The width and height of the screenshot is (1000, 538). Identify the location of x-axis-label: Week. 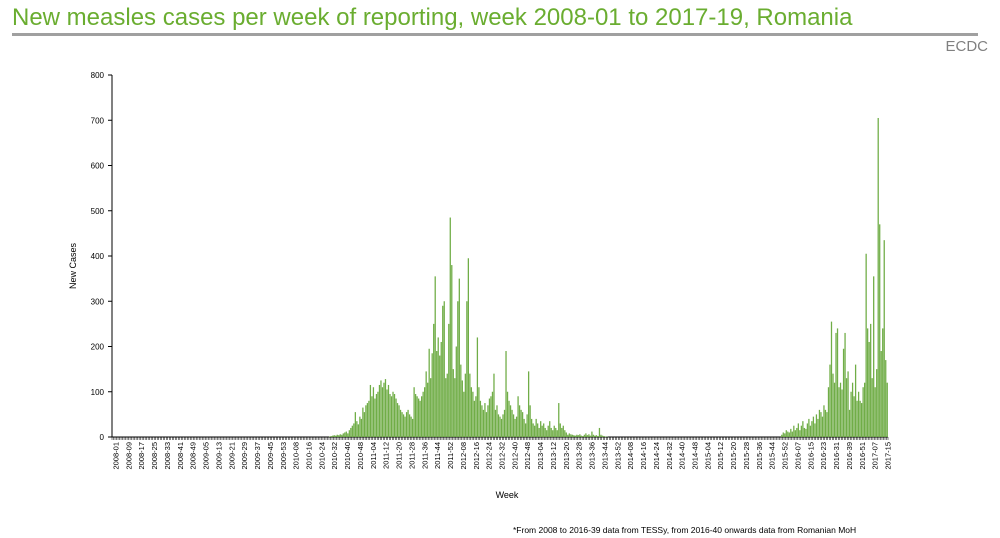
(507, 495).